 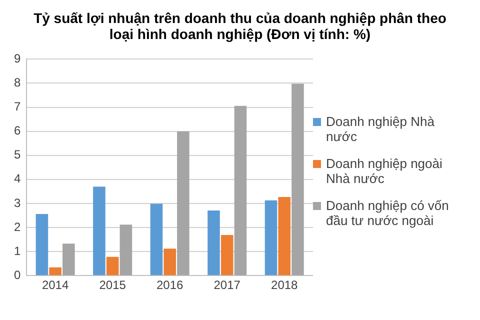 What do you see at coordinates (170, 285) in the screenshot?
I see `x-tick-label: 2016` at bounding box center [170, 285].